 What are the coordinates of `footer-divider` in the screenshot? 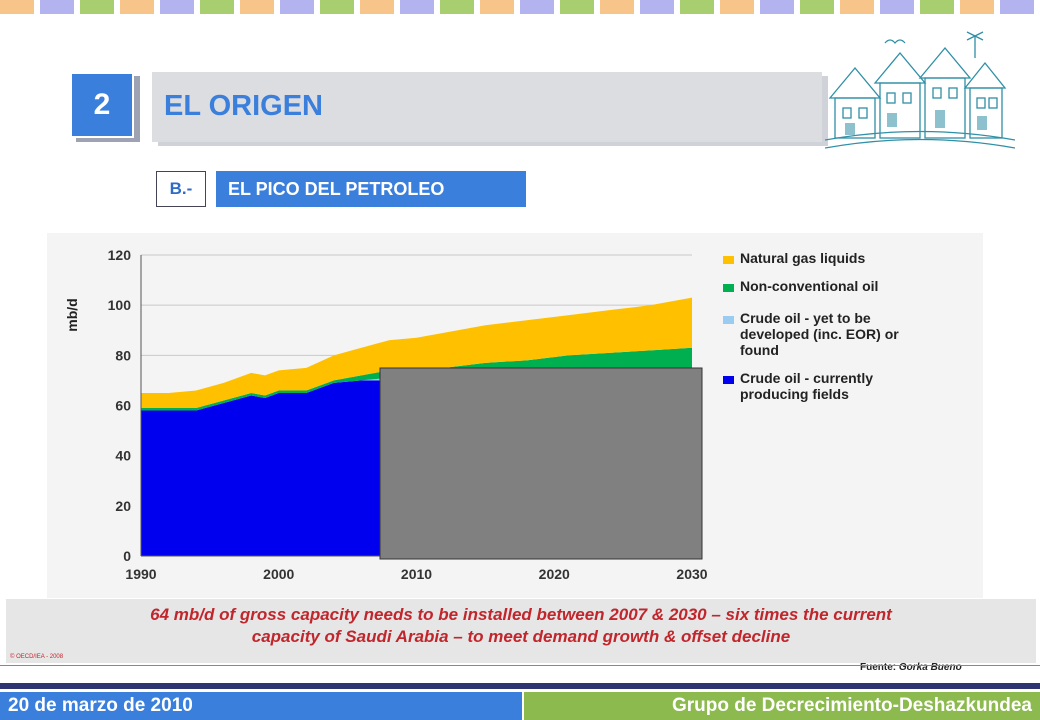 It's located at (520, 665).